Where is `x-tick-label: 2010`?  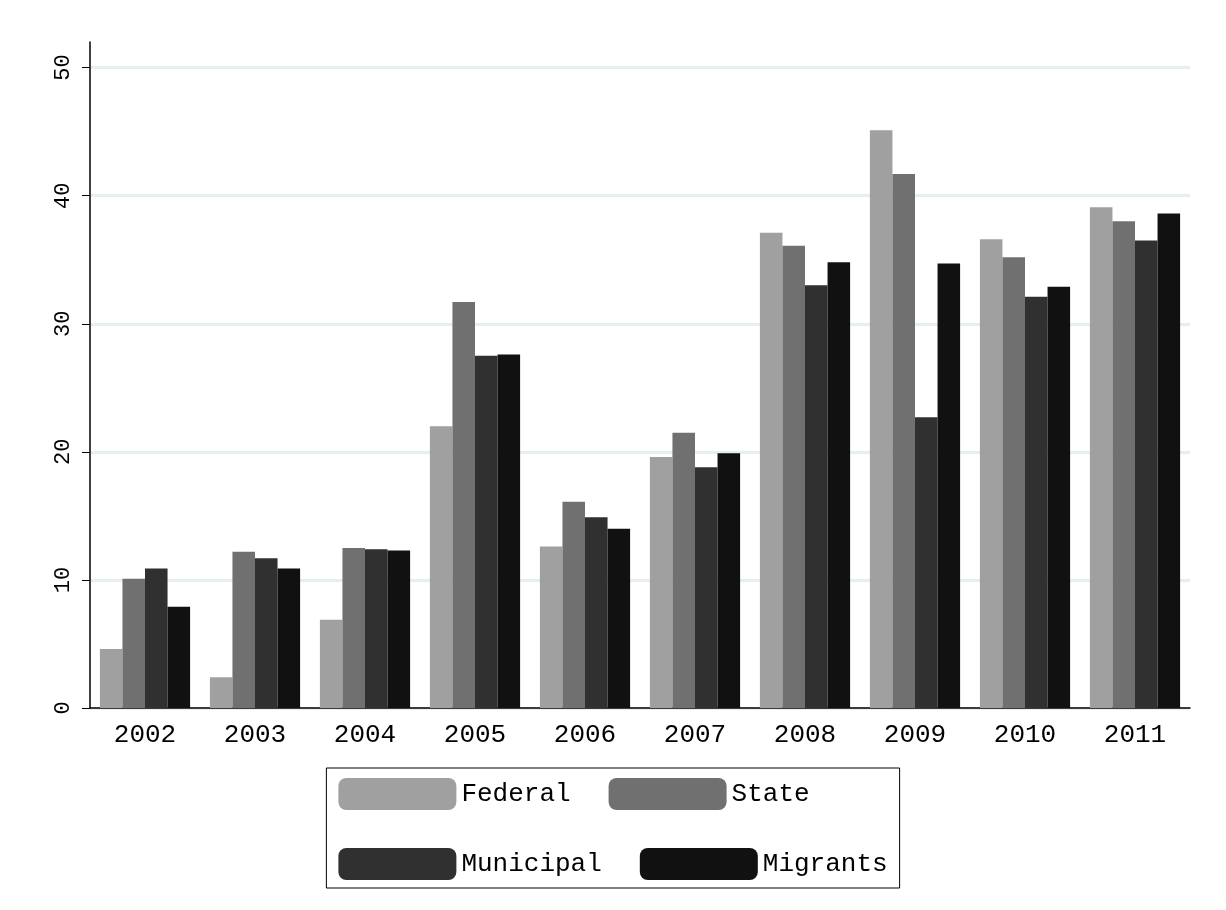 x-tick-label: 2010 is located at coordinates (1025, 735).